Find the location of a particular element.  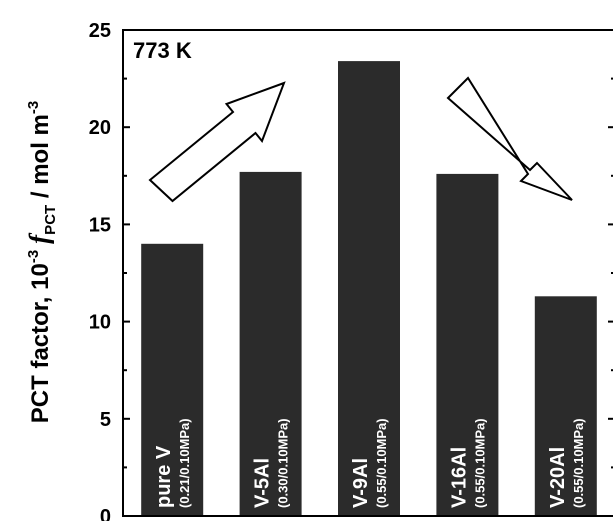

y-axis-label-subscript: PCT is located at coordinates (50, 220).